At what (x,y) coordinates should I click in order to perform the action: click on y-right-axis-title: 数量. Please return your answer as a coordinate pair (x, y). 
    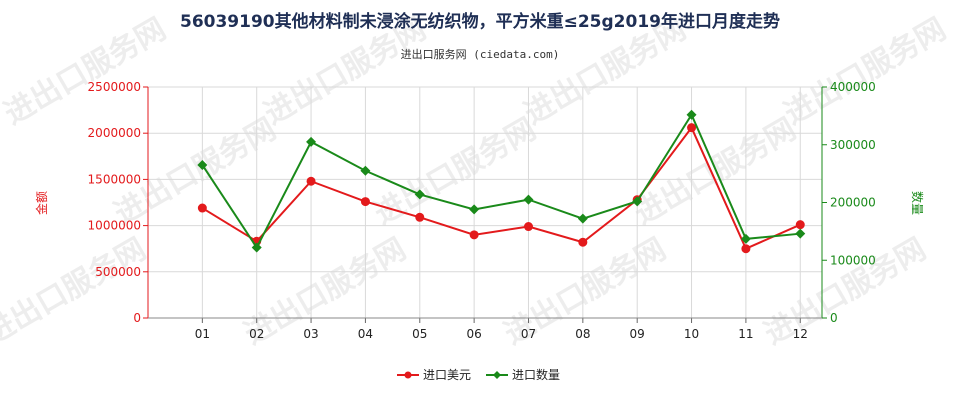
    Looking at the image, I should click on (917, 203).